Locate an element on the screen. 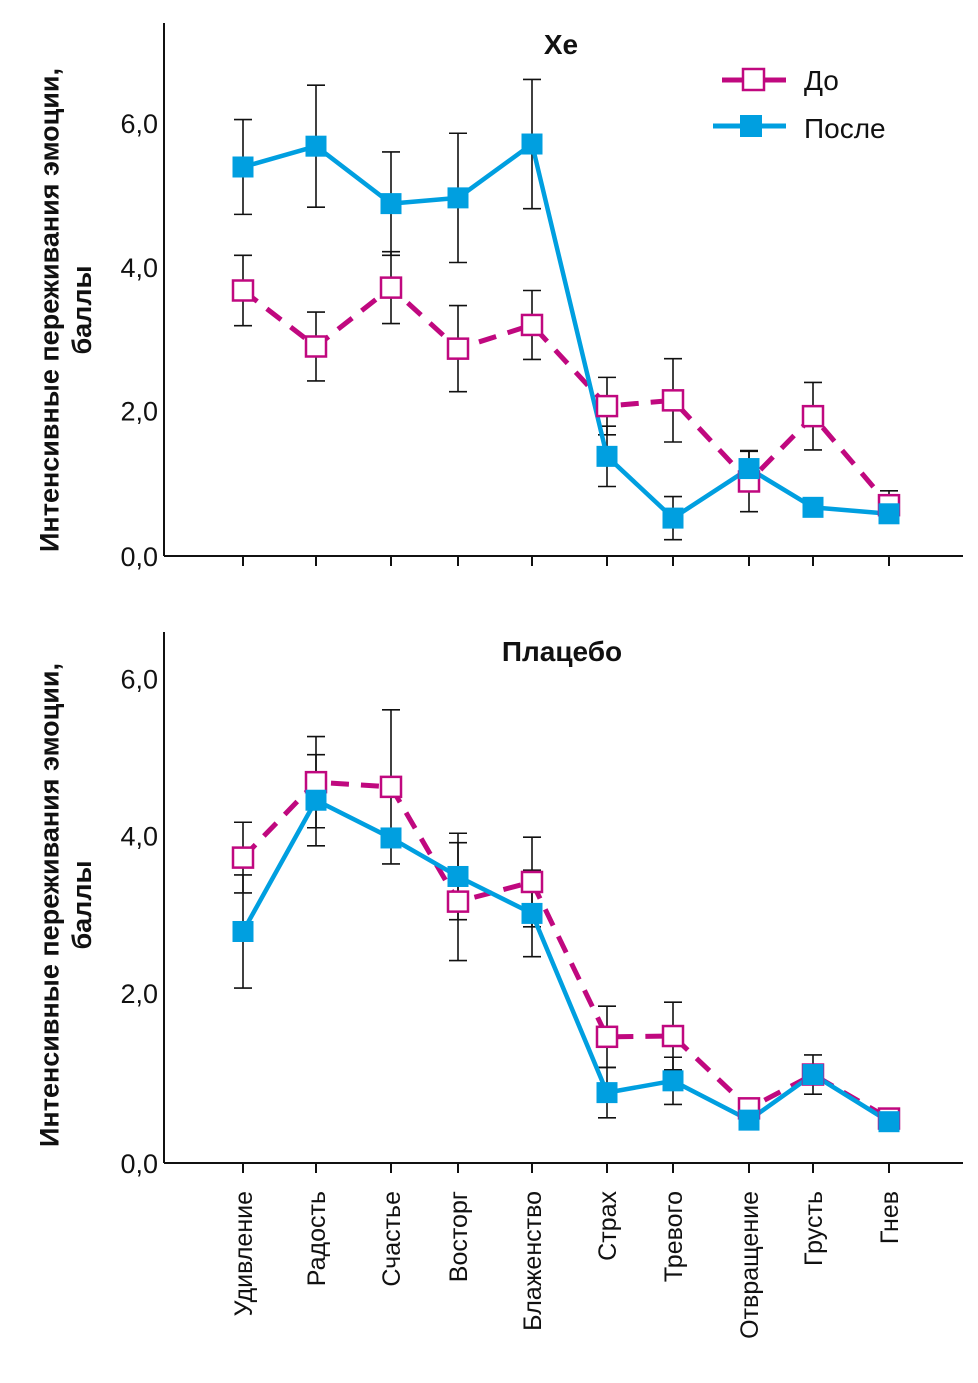  x-tick-label: Тревого is located at coordinates (674, 1236).